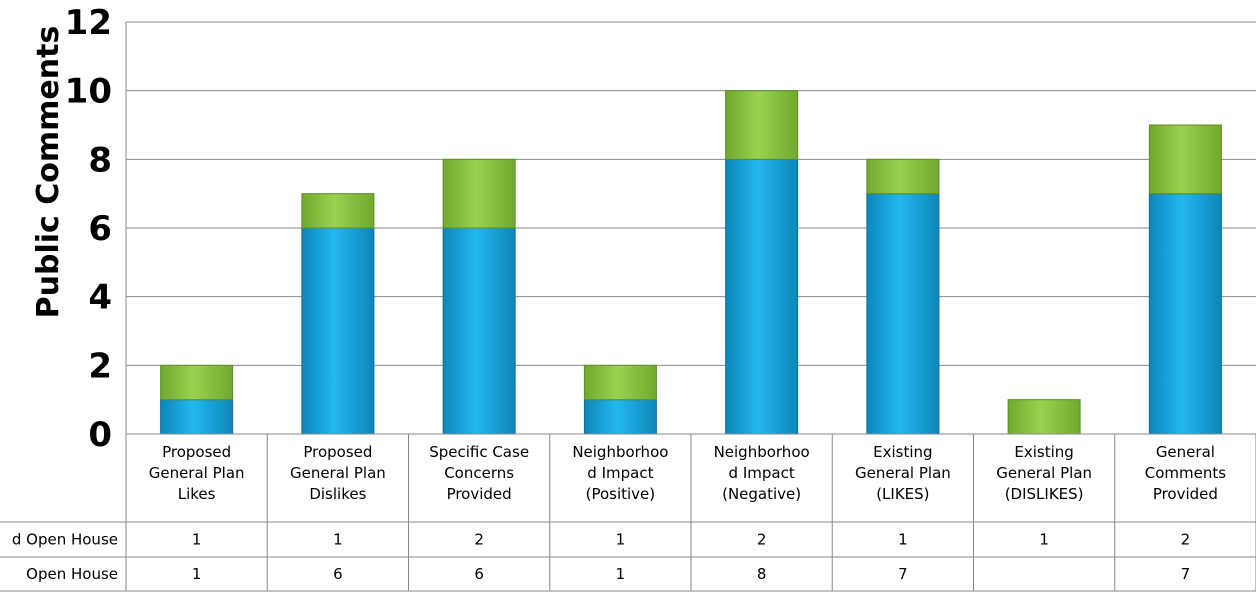  What do you see at coordinates (620, 473) in the screenshot?
I see `category-label: Neighborhoo d Impact (Positive)` at bounding box center [620, 473].